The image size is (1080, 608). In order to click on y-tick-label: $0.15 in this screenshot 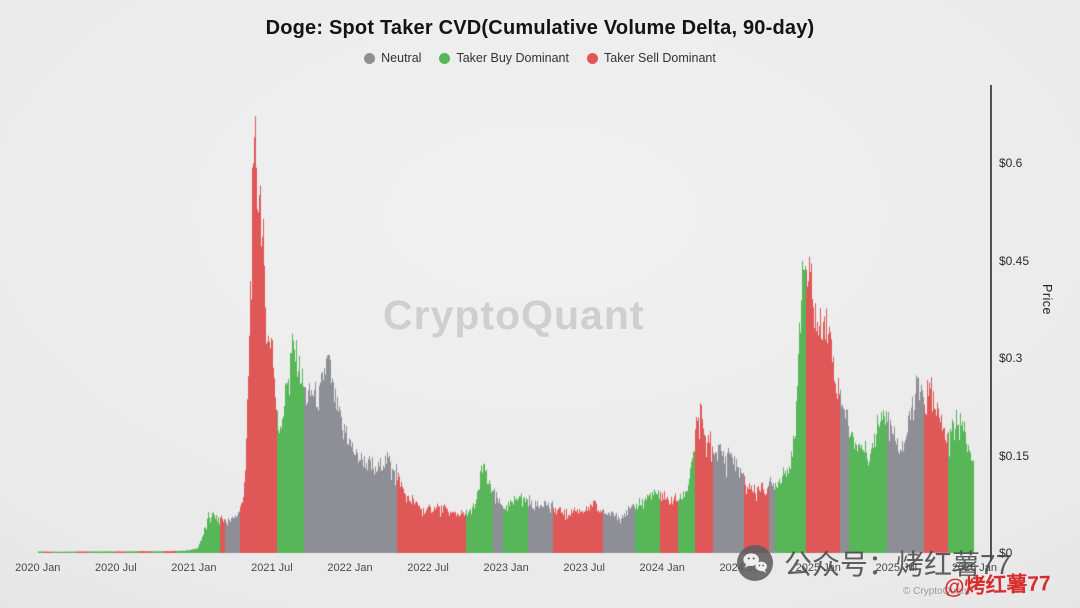, I will do `click(1014, 455)`.